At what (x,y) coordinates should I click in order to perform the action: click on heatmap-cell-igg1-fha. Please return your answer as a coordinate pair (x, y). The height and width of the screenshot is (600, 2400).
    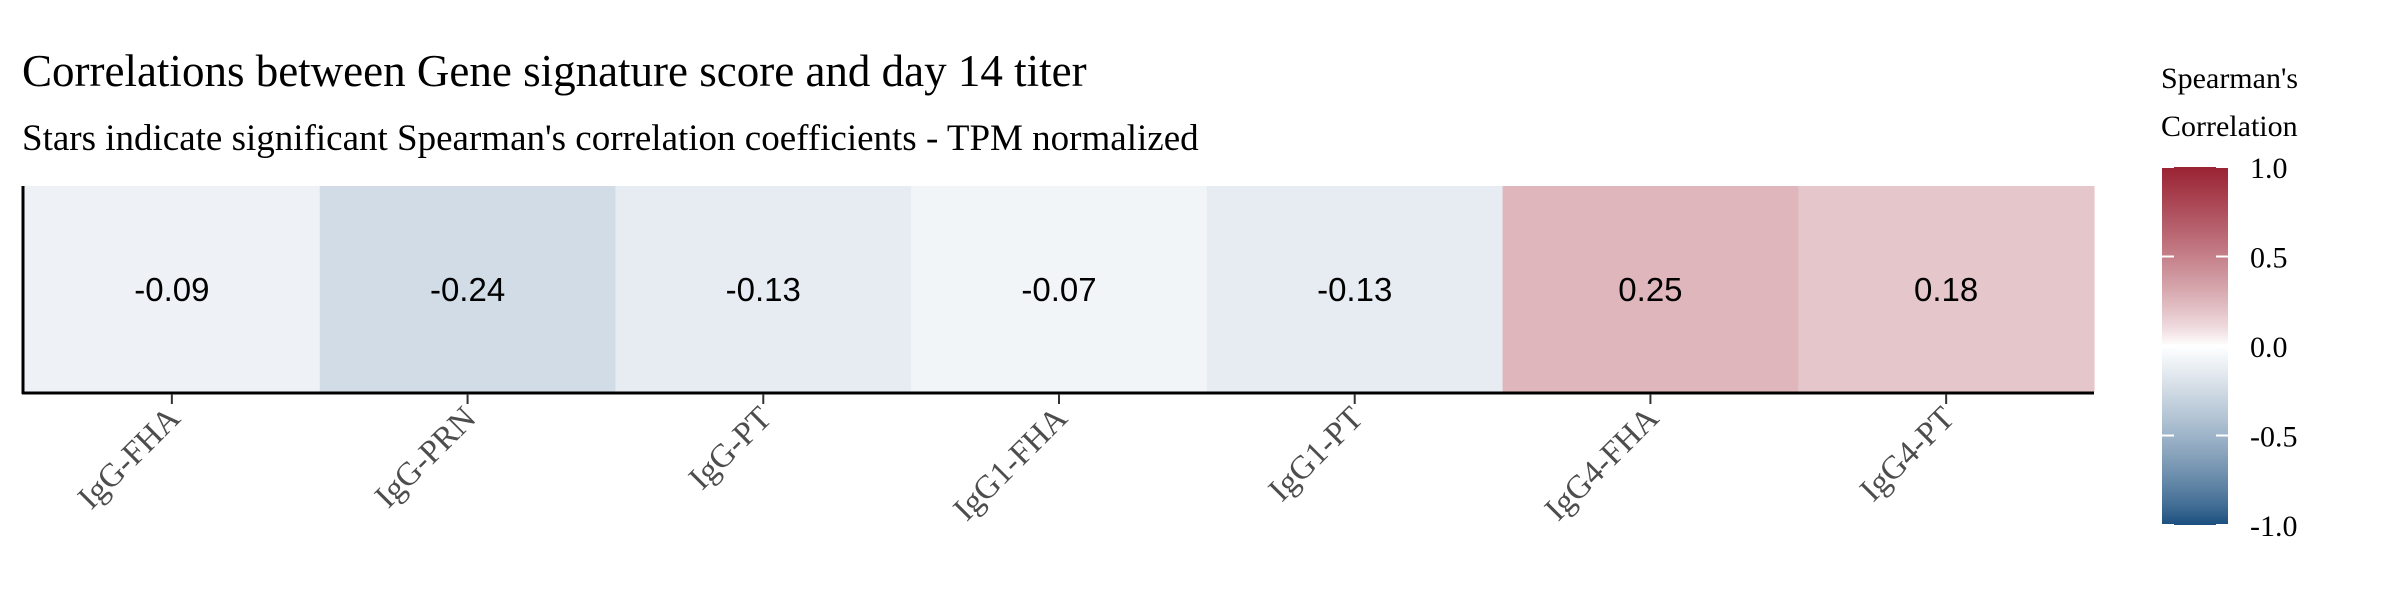
    Looking at the image, I should click on (1059, 289).